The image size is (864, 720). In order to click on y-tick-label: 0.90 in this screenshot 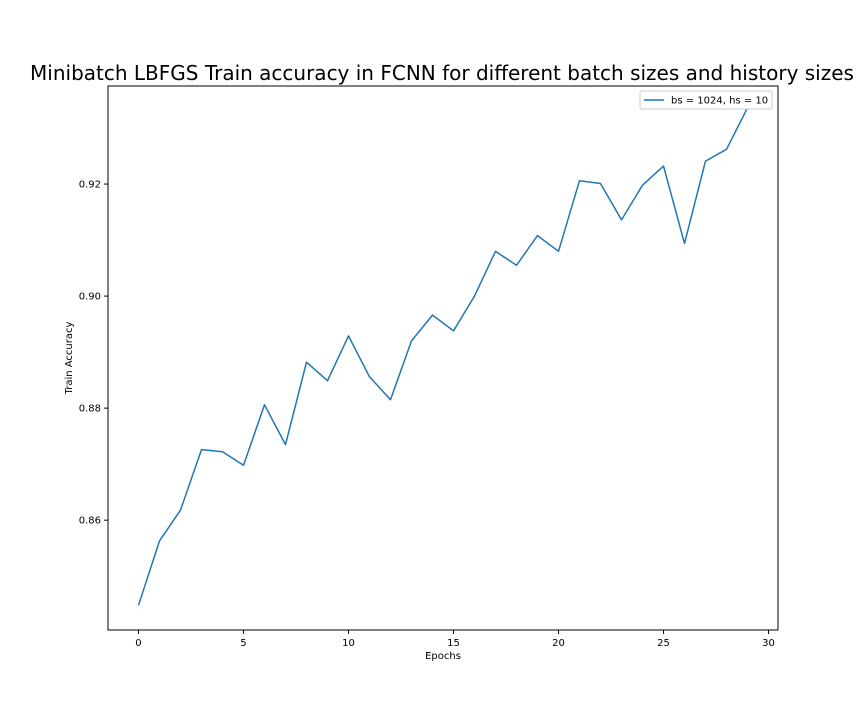, I will do `click(90, 297)`.